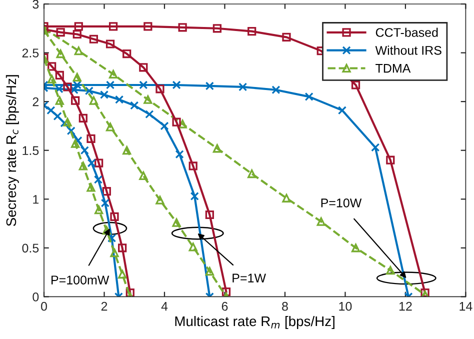 The width and height of the screenshot is (474, 339). Describe the element at coordinates (249, 278) in the screenshot. I see `annotation: P=1W` at that location.